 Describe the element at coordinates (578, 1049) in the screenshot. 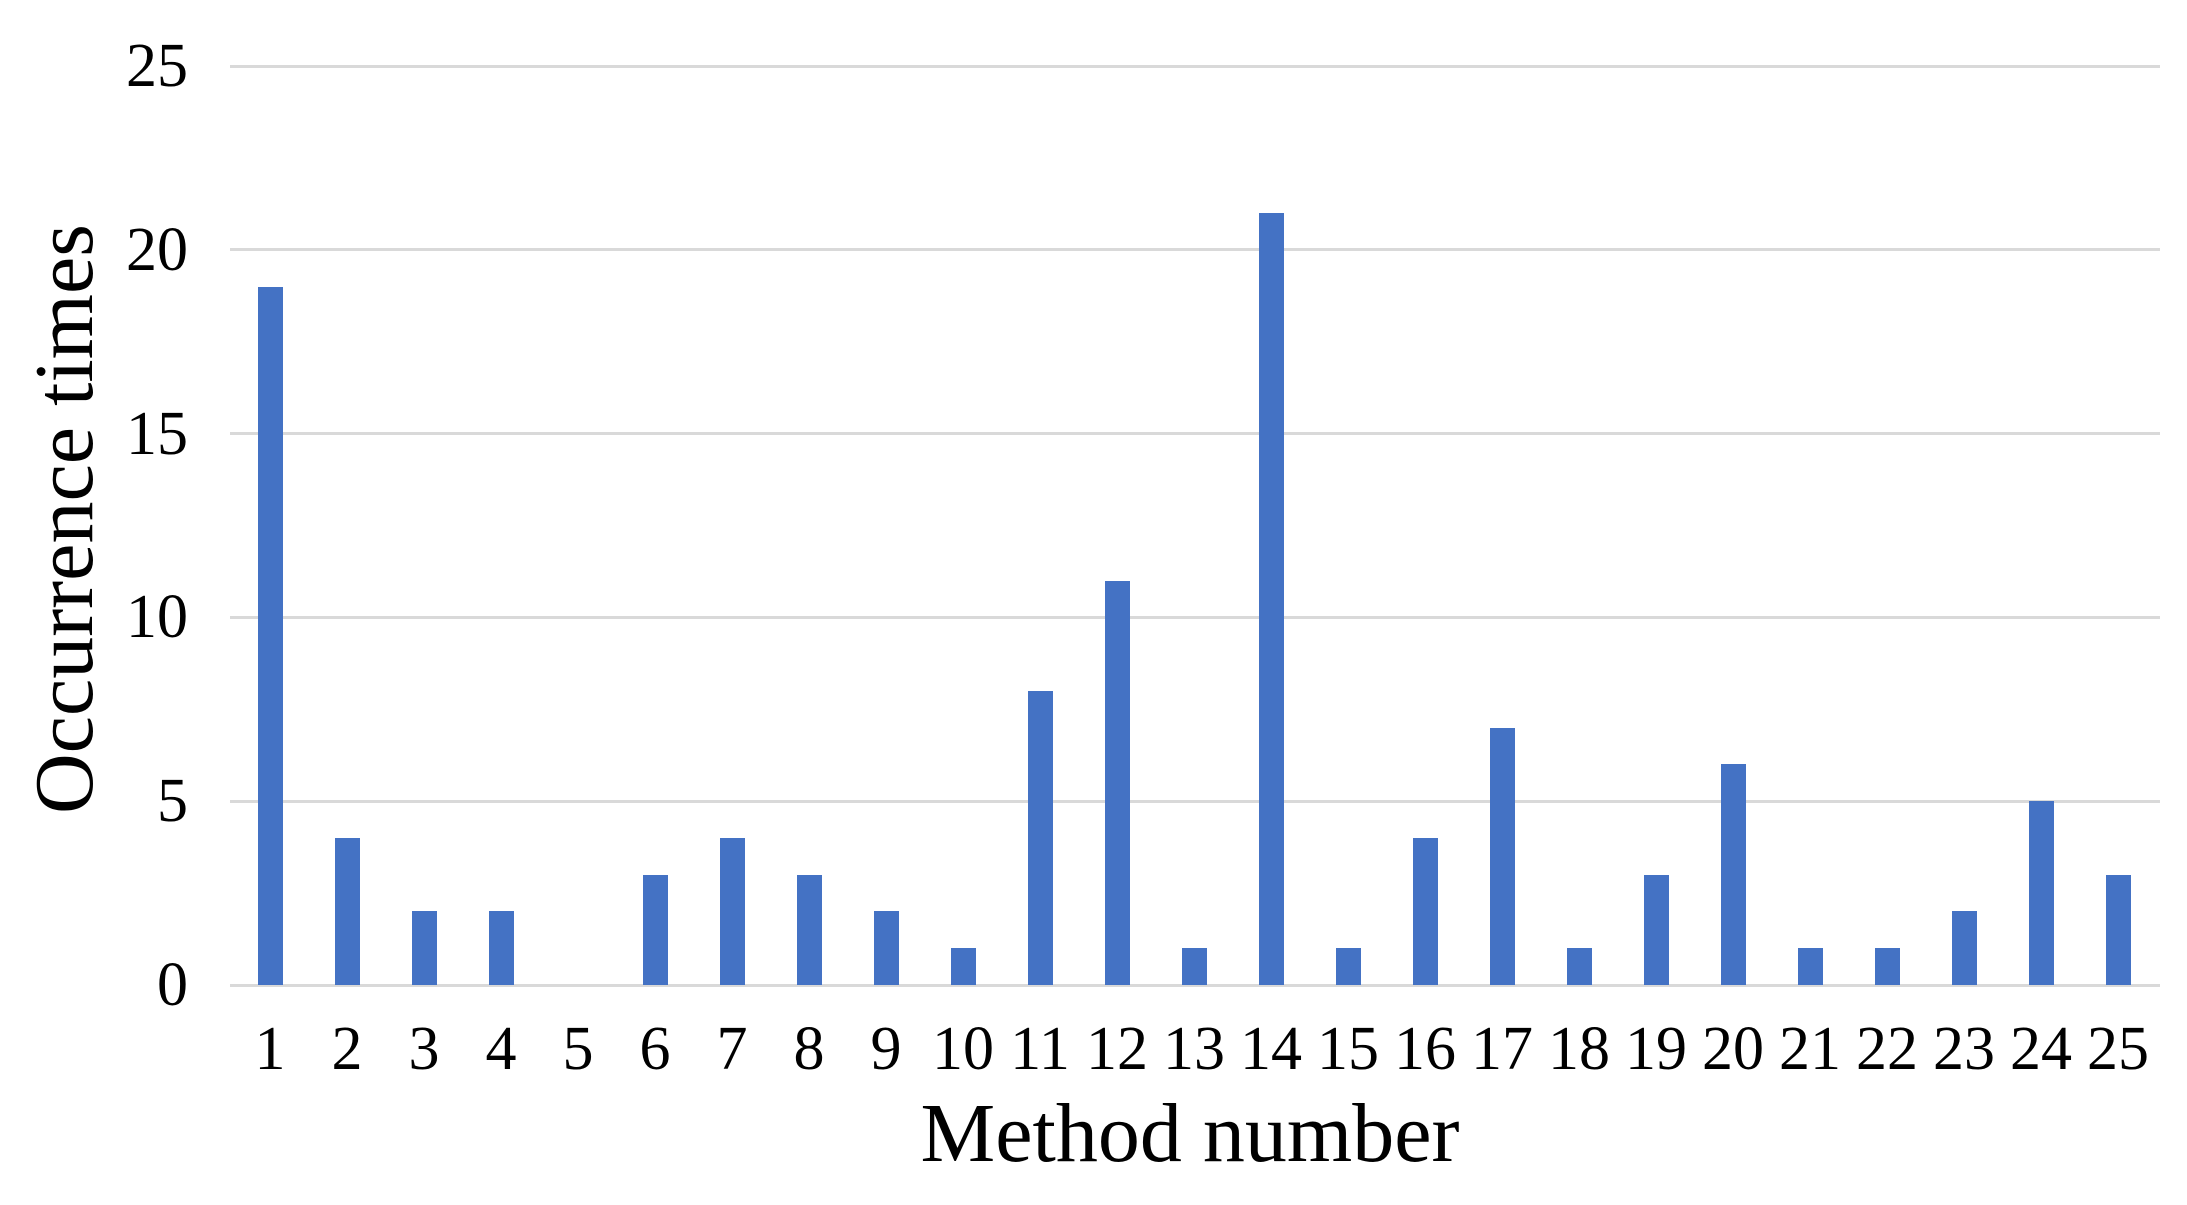

I see `x-tick-label: 5` at that location.